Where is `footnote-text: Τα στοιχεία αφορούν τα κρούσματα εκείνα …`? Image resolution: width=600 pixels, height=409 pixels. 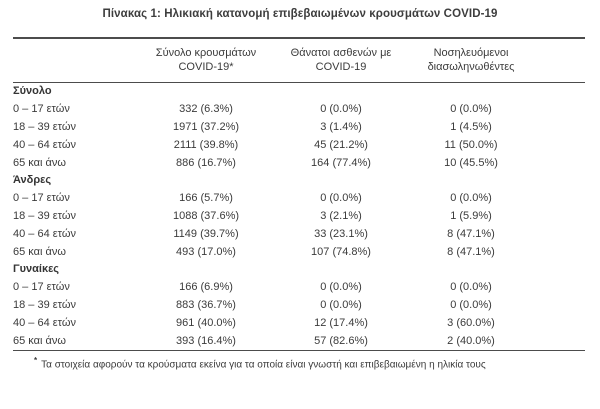 footnote-text: Τα στοιχεία αφορούν τα κρούσματα εκείνα … is located at coordinates (263, 365).